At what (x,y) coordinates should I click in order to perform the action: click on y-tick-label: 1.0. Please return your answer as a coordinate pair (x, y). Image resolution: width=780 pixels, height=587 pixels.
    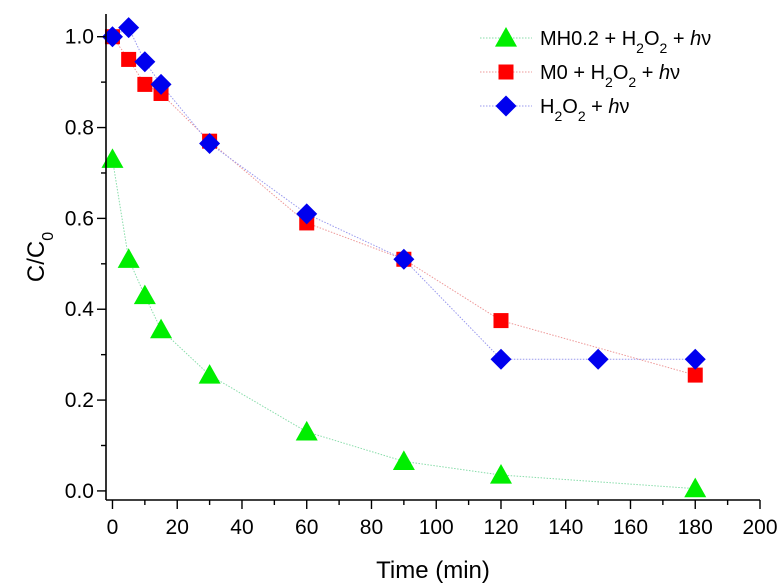
    Looking at the image, I should click on (79, 37).